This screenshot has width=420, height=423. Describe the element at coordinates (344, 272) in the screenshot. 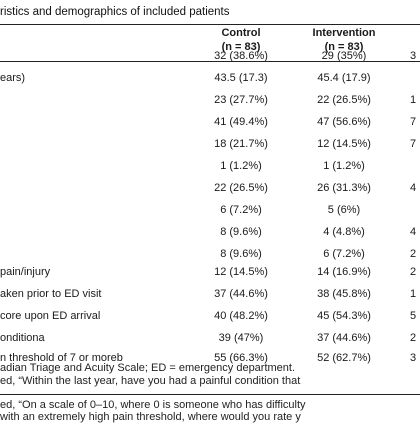

I see `intervention-value: 14 (16.9%)` at that location.